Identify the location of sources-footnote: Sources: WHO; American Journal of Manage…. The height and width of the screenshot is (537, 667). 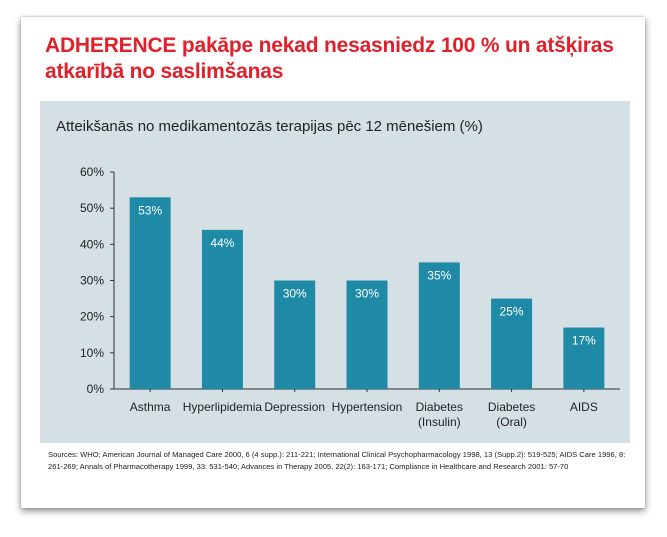
(337, 460).